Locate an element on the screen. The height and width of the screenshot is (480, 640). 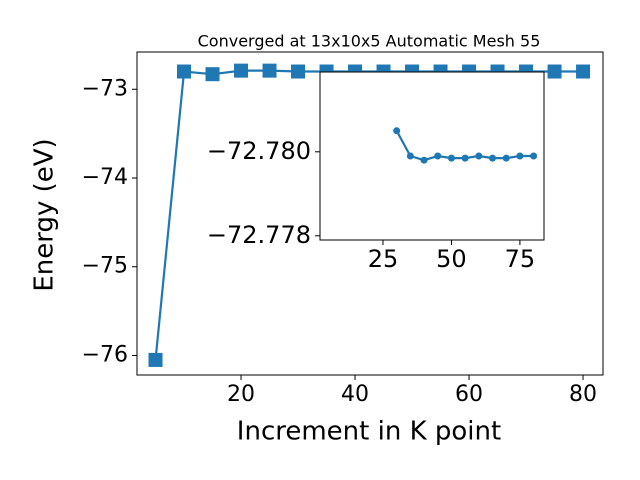
x-tick-label: 75 is located at coordinates (520, 259).